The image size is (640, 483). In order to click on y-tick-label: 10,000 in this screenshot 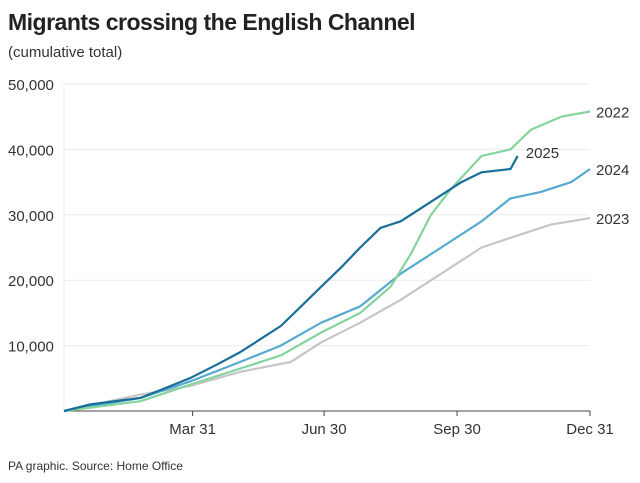, I will do `click(31, 347)`.